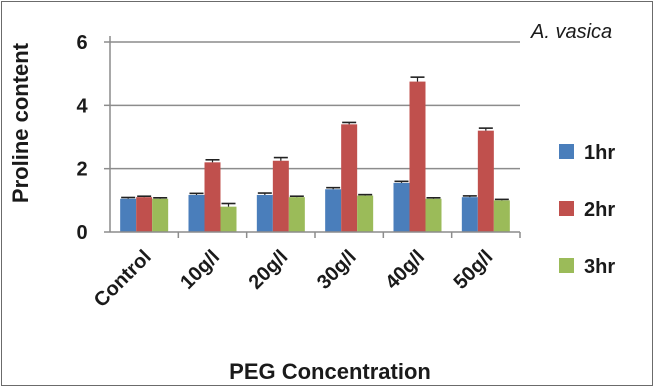  Describe the element at coordinates (81, 233) in the screenshot. I see `y-tick-label: 0` at that location.